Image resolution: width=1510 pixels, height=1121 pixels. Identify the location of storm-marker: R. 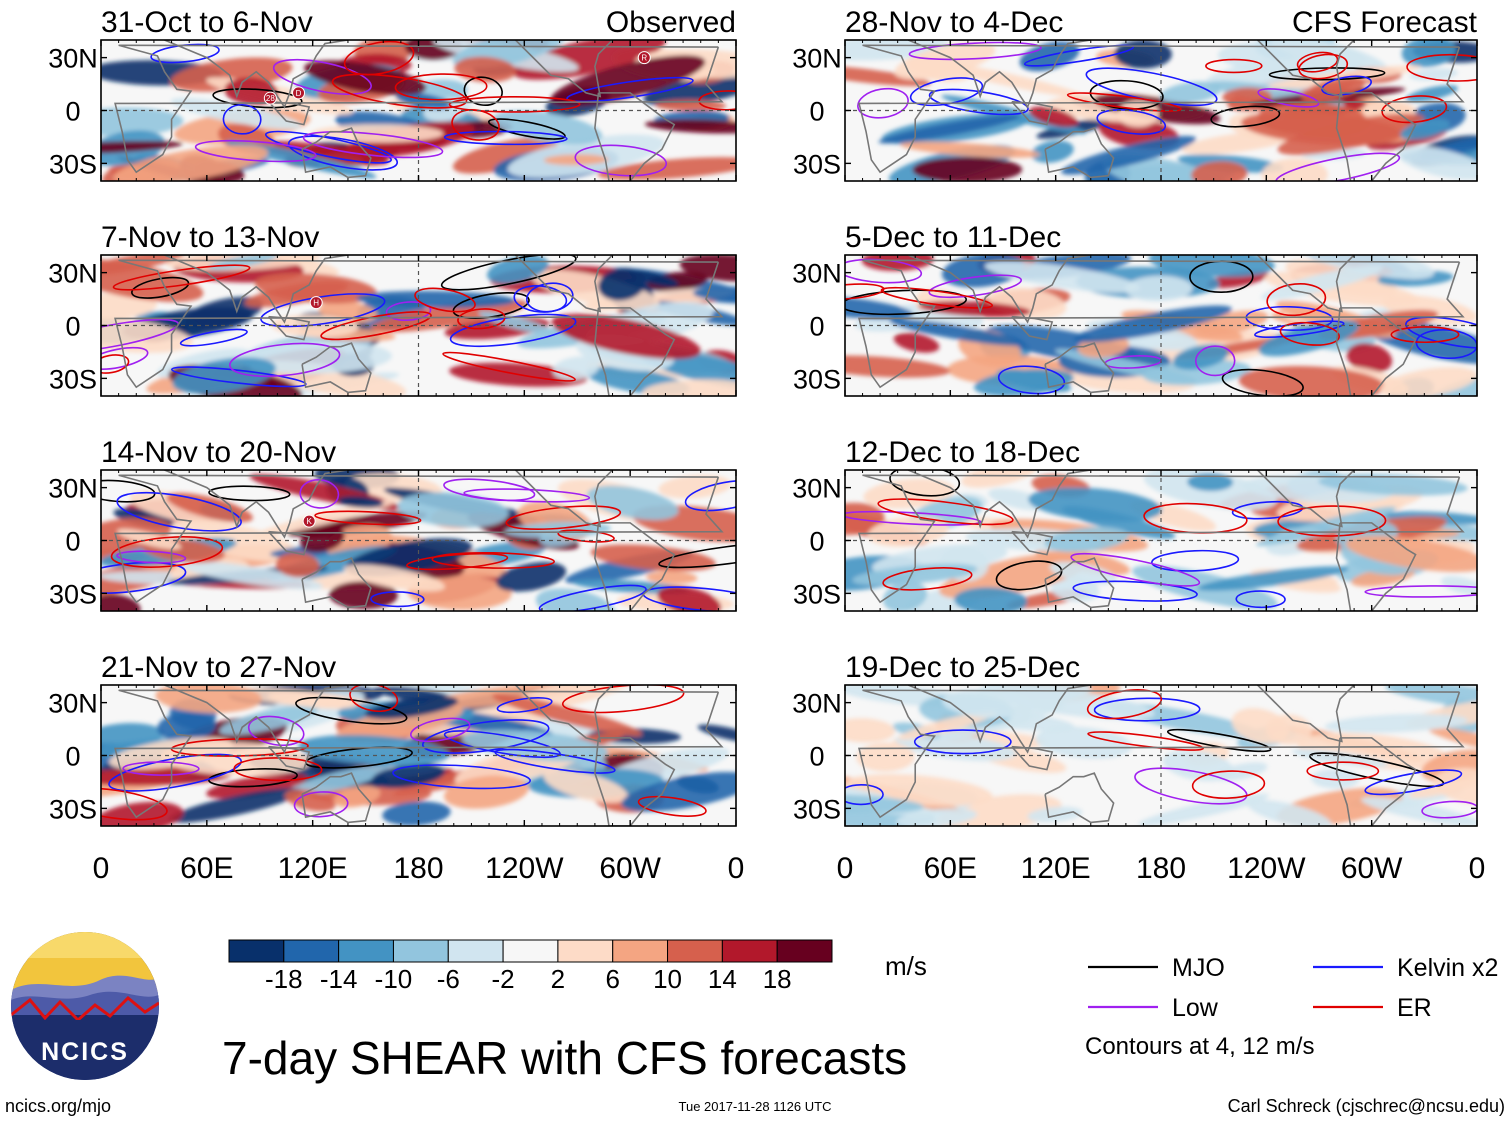
(644, 58).